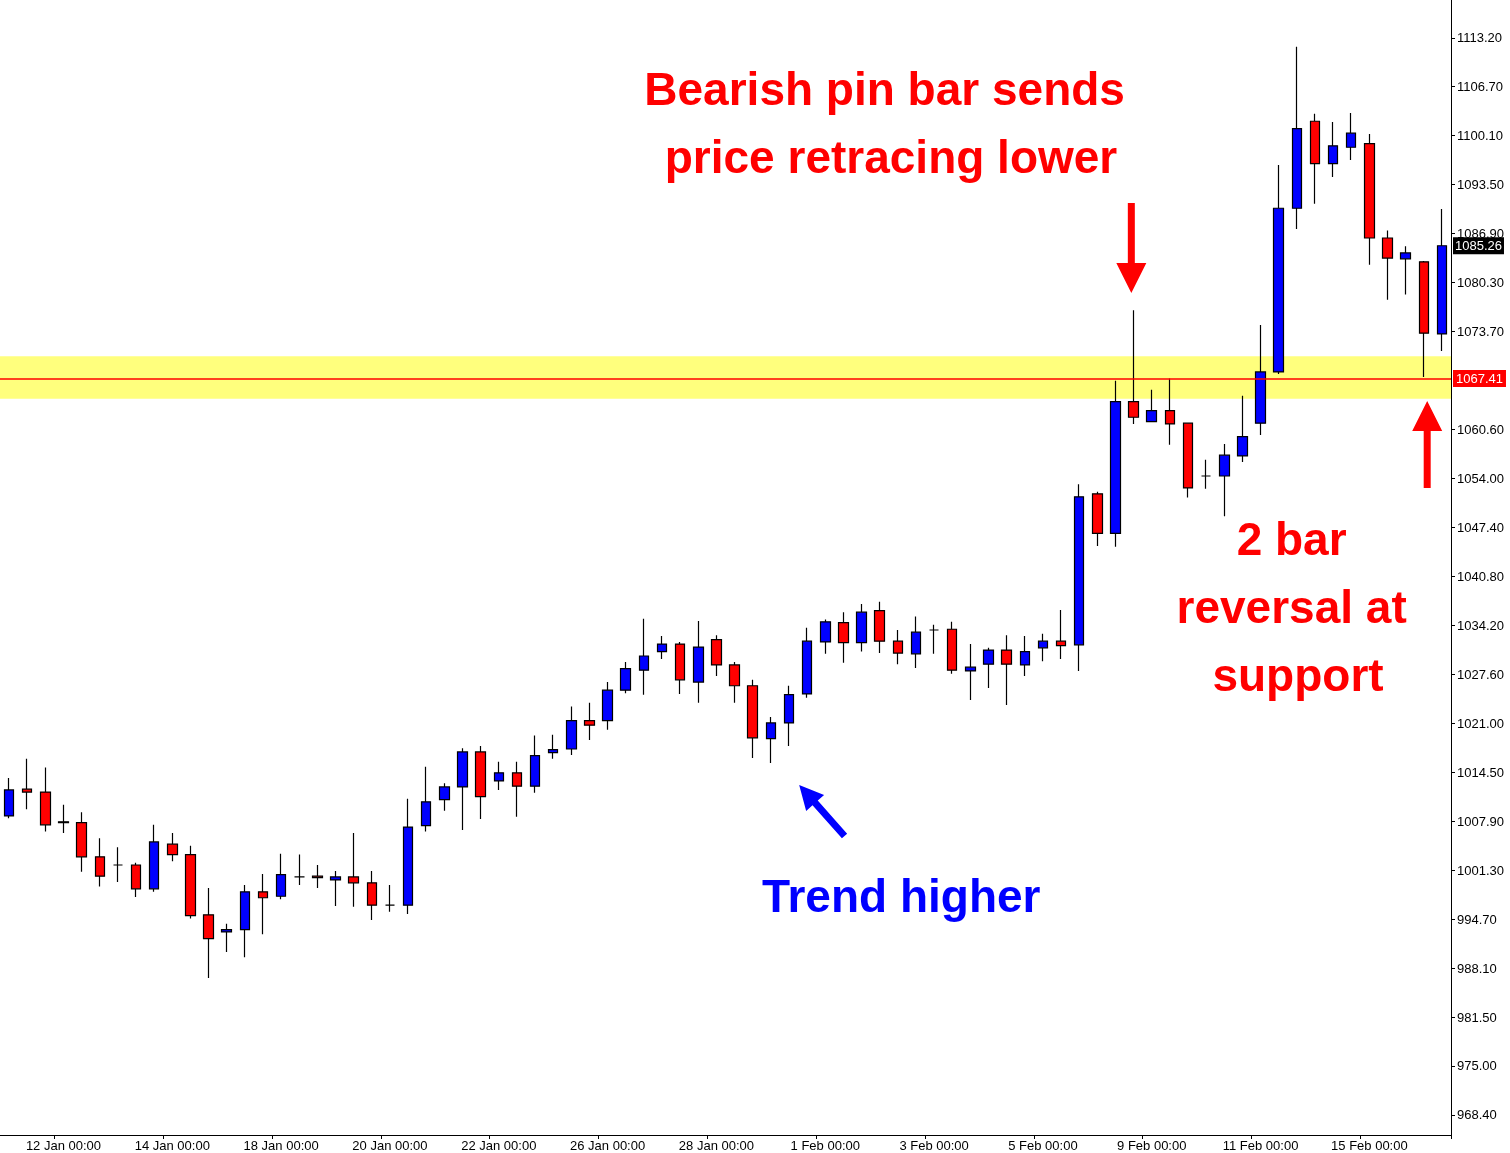 Image resolution: width=1510 pixels, height=1153 pixels. What do you see at coordinates (1480, 283) in the screenshot?
I see `y-tick-label: 1080.30` at bounding box center [1480, 283].